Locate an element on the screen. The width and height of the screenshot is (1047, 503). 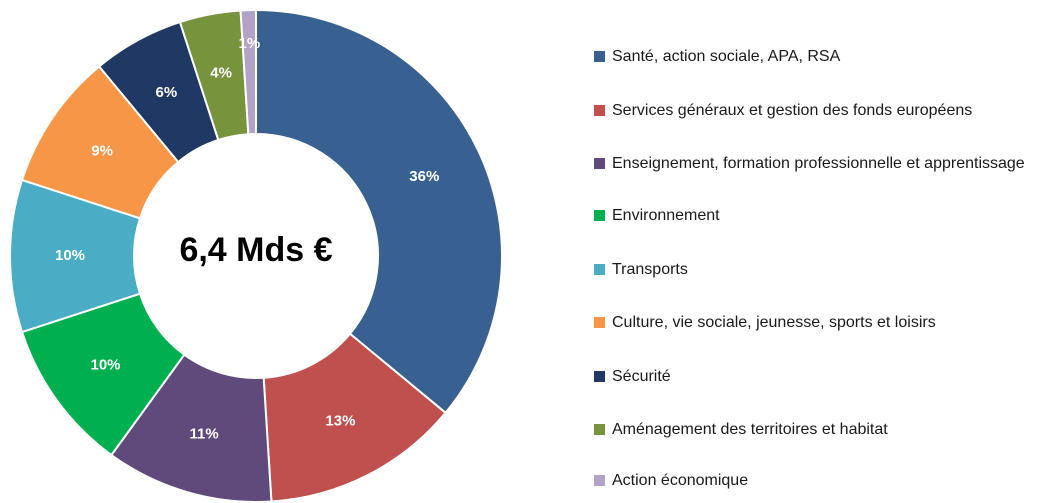
legend-label: Sécurité is located at coordinates (641, 376).